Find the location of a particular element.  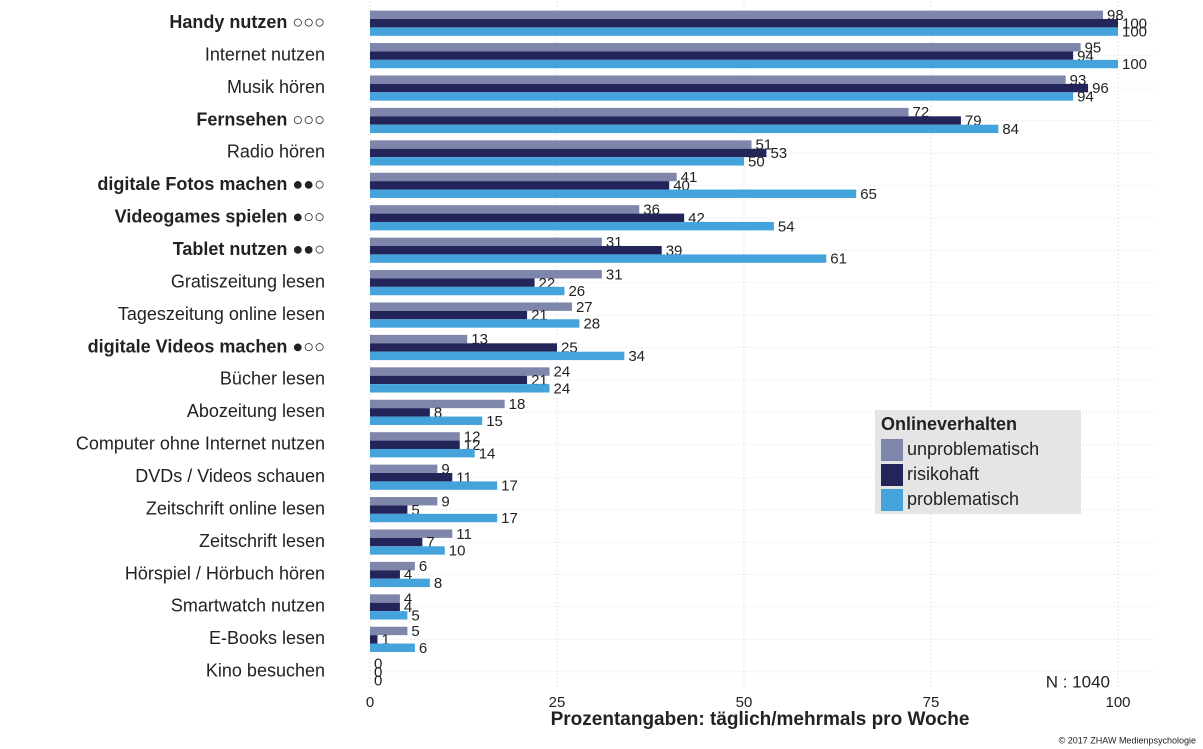

y-tick-label: digitale Videos machen ●○○ is located at coordinates (206, 346).